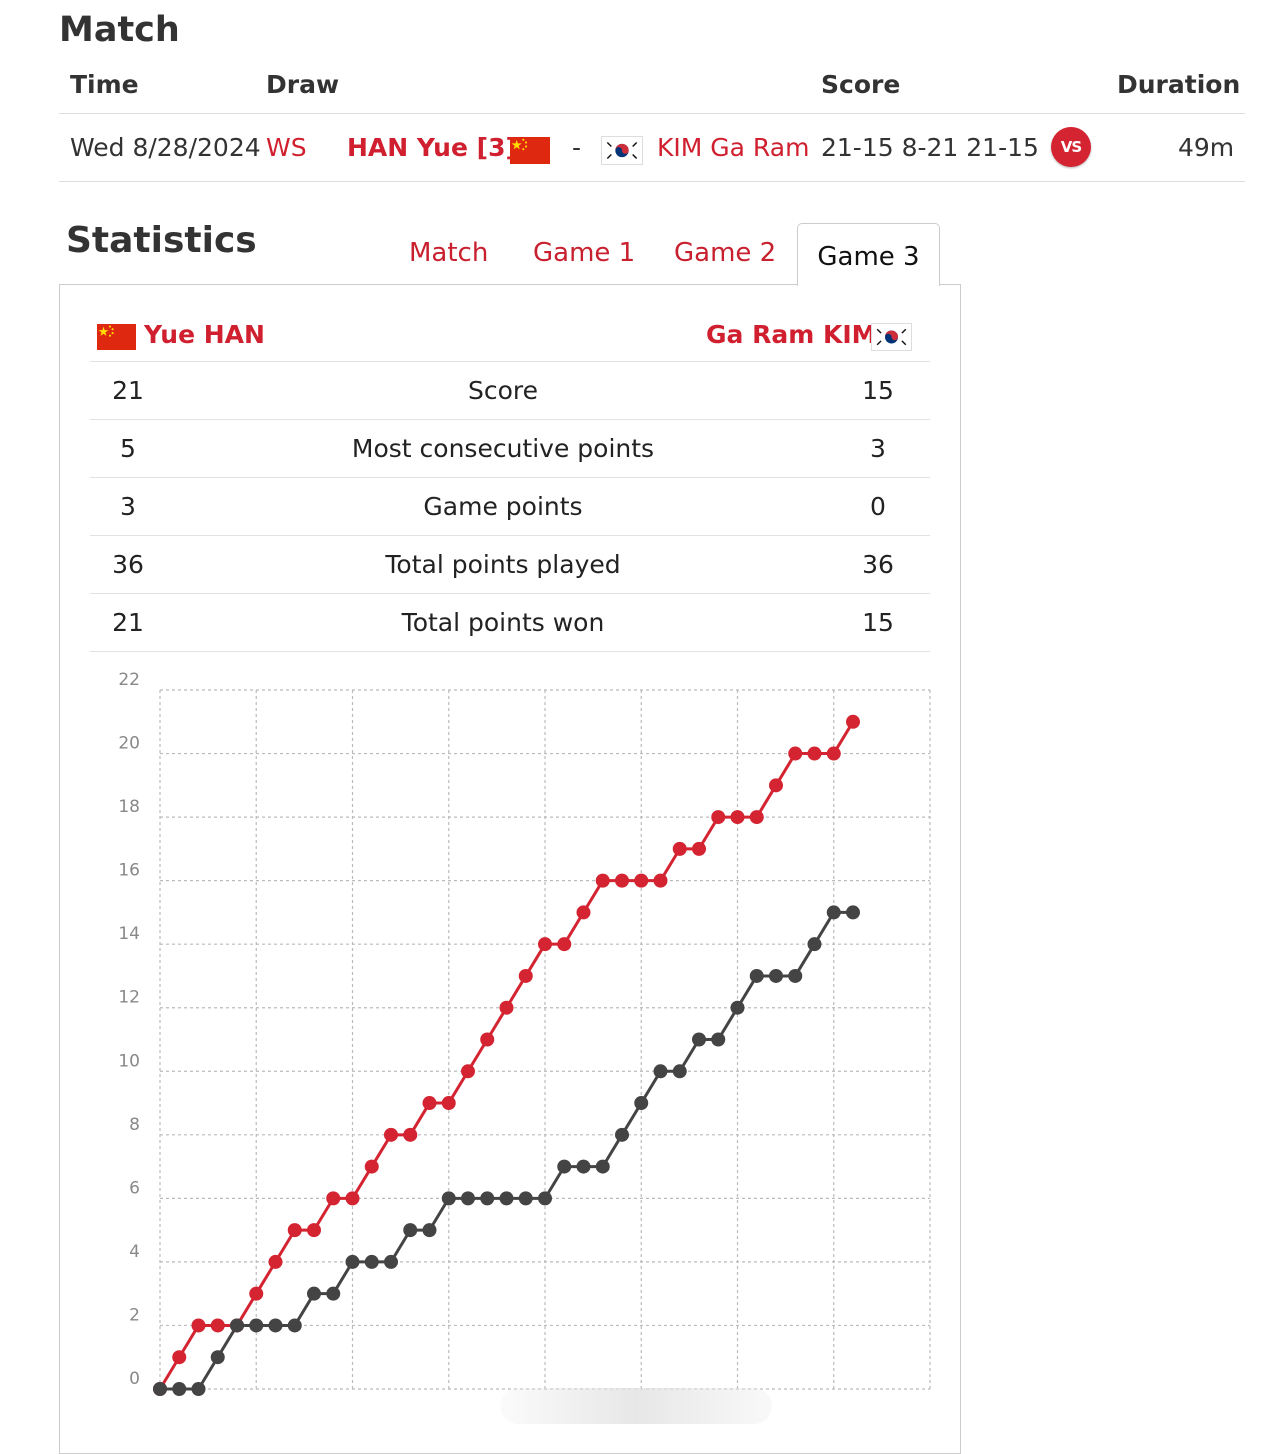 Image resolution: width=1272 pixels, height=1454 pixels. What do you see at coordinates (725, 253) in the screenshot?
I see `tab-game-2: Game 2` at bounding box center [725, 253].